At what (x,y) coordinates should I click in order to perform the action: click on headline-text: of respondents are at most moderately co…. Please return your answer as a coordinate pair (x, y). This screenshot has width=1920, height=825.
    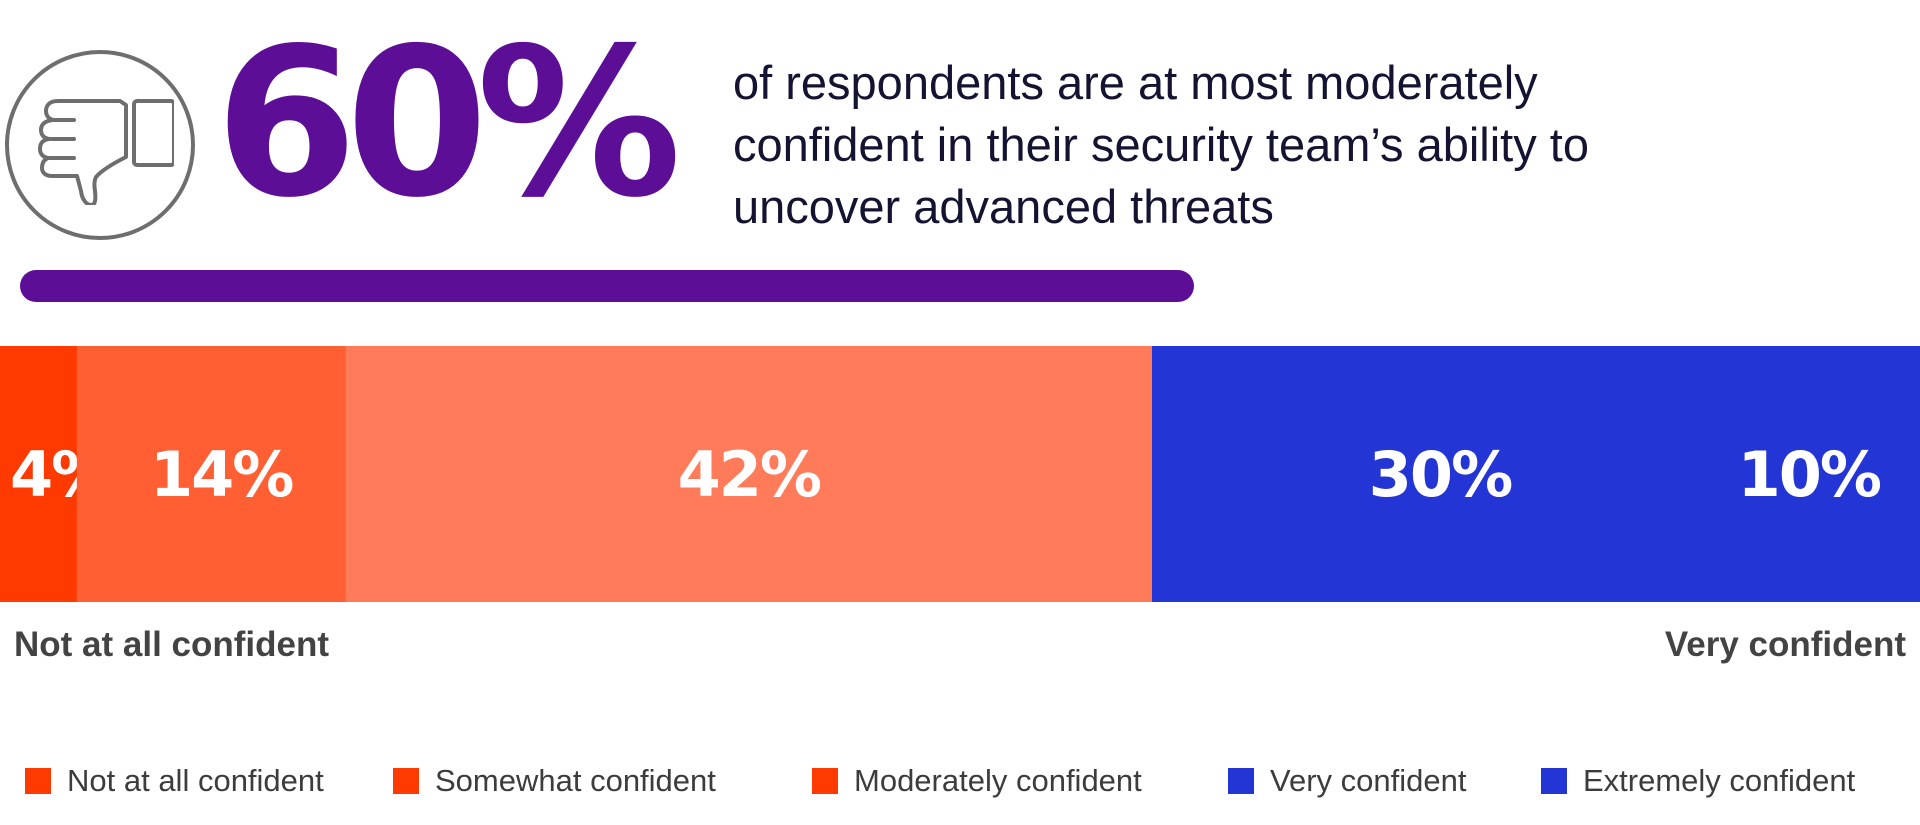
    Looking at the image, I should click on (1161, 144).